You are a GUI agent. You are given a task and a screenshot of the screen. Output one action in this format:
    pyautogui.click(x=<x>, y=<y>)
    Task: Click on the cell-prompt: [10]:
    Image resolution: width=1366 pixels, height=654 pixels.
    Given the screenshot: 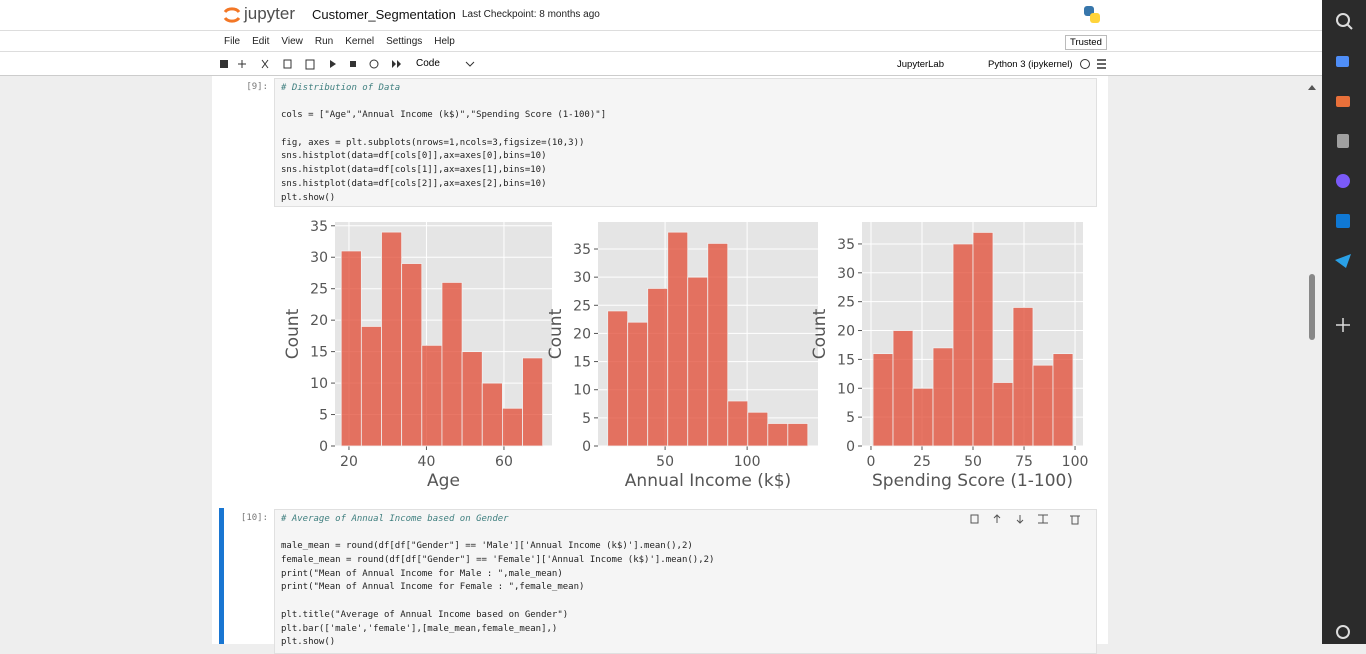 What is the action you would take?
    pyautogui.click(x=254, y=518)
    